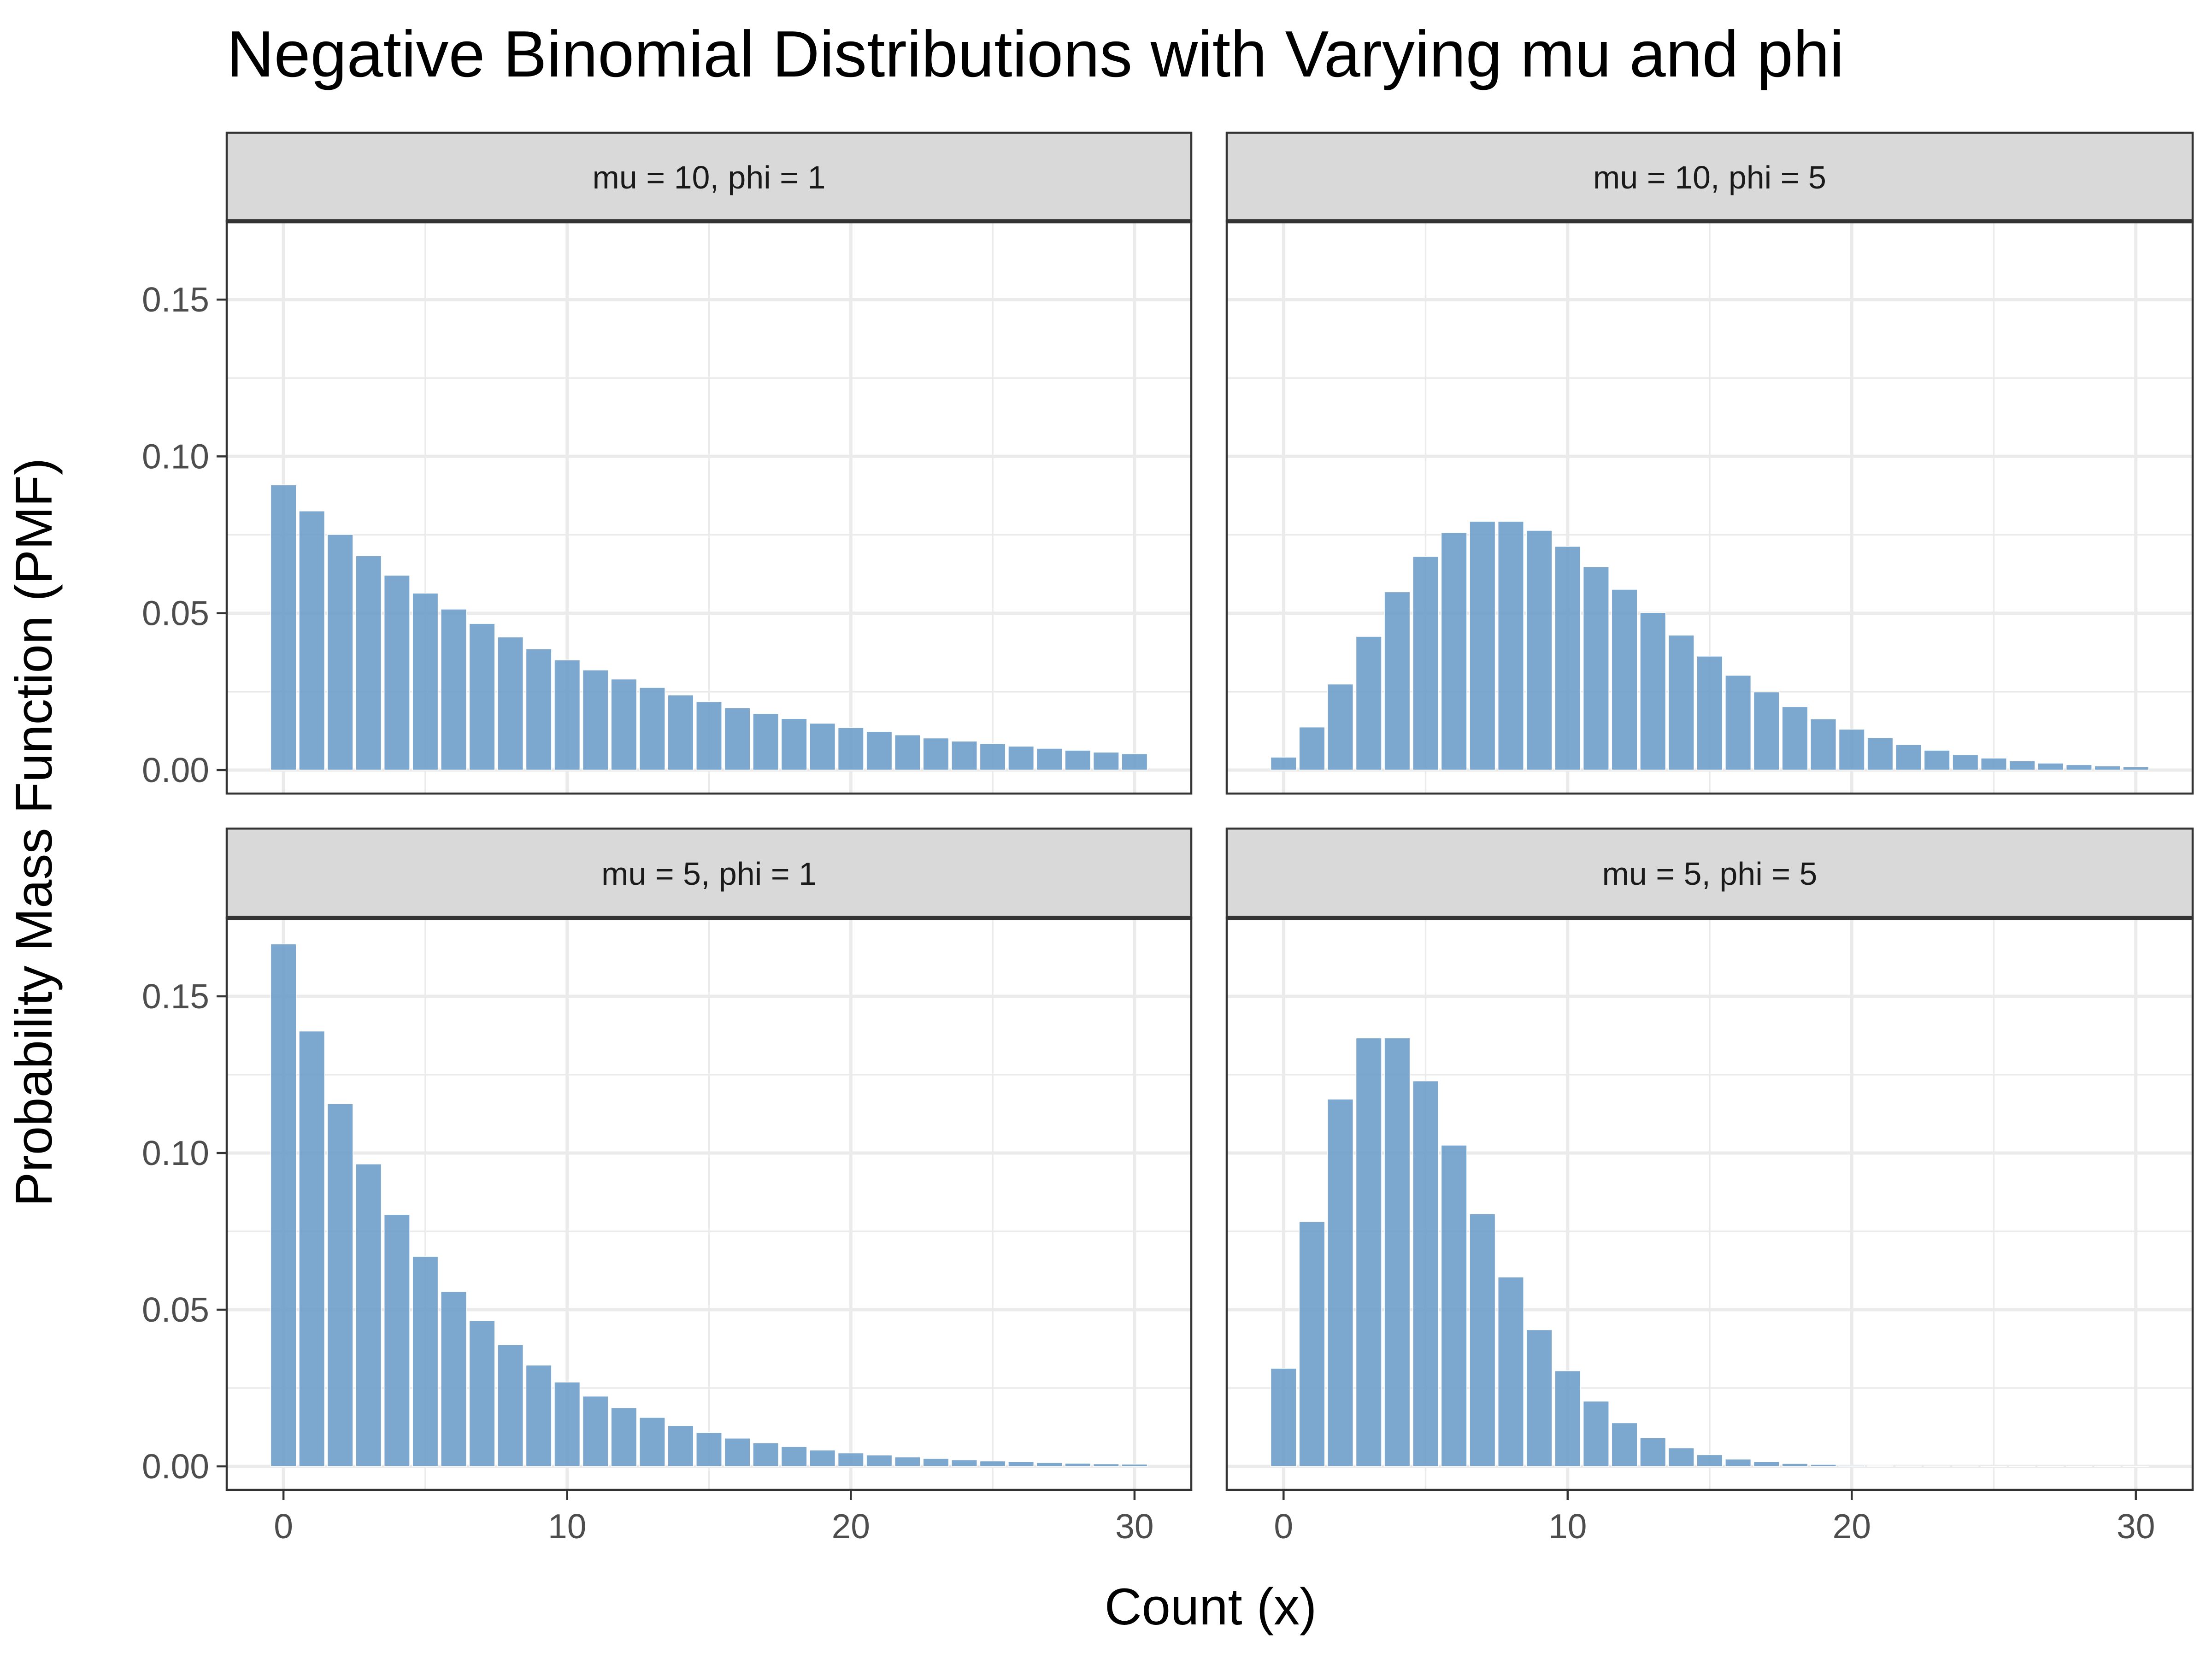 The height and width of the screenshot is (1659, 2212). What do you see at coordinates (709, 874) in the screenshot?
I see `facet-strip-label: mu = 5, phi = 1` at bounding box center [709, 874].